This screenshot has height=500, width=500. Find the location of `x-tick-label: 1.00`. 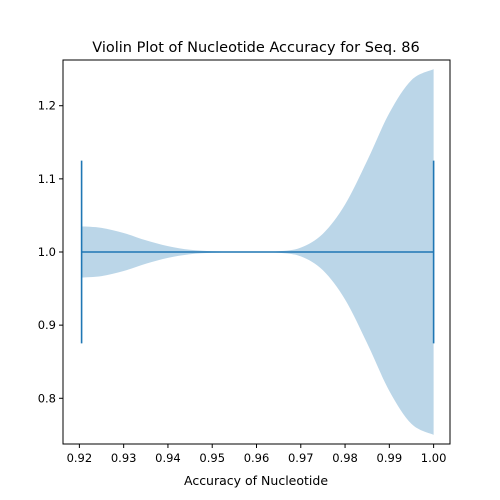

x-tick-label: 1.00 is located at coordinates (434, 458).